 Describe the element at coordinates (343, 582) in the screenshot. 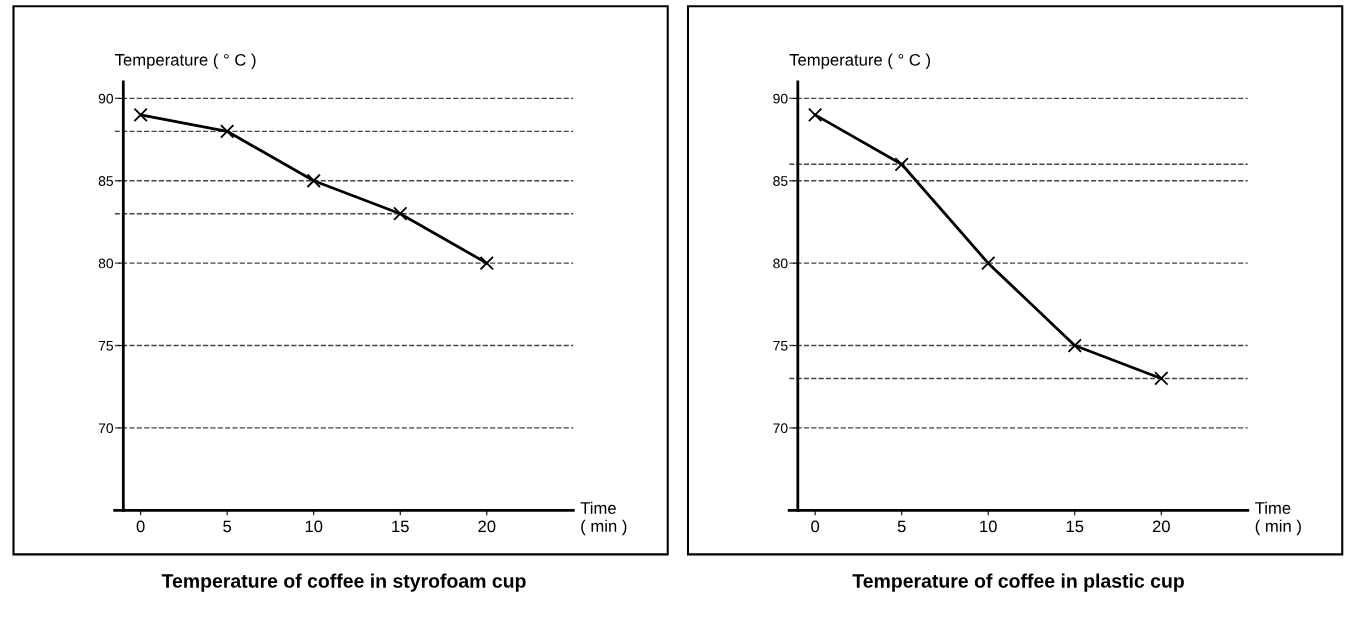

I see `text: Temperature of coffee in styrofoam cup` at that location.